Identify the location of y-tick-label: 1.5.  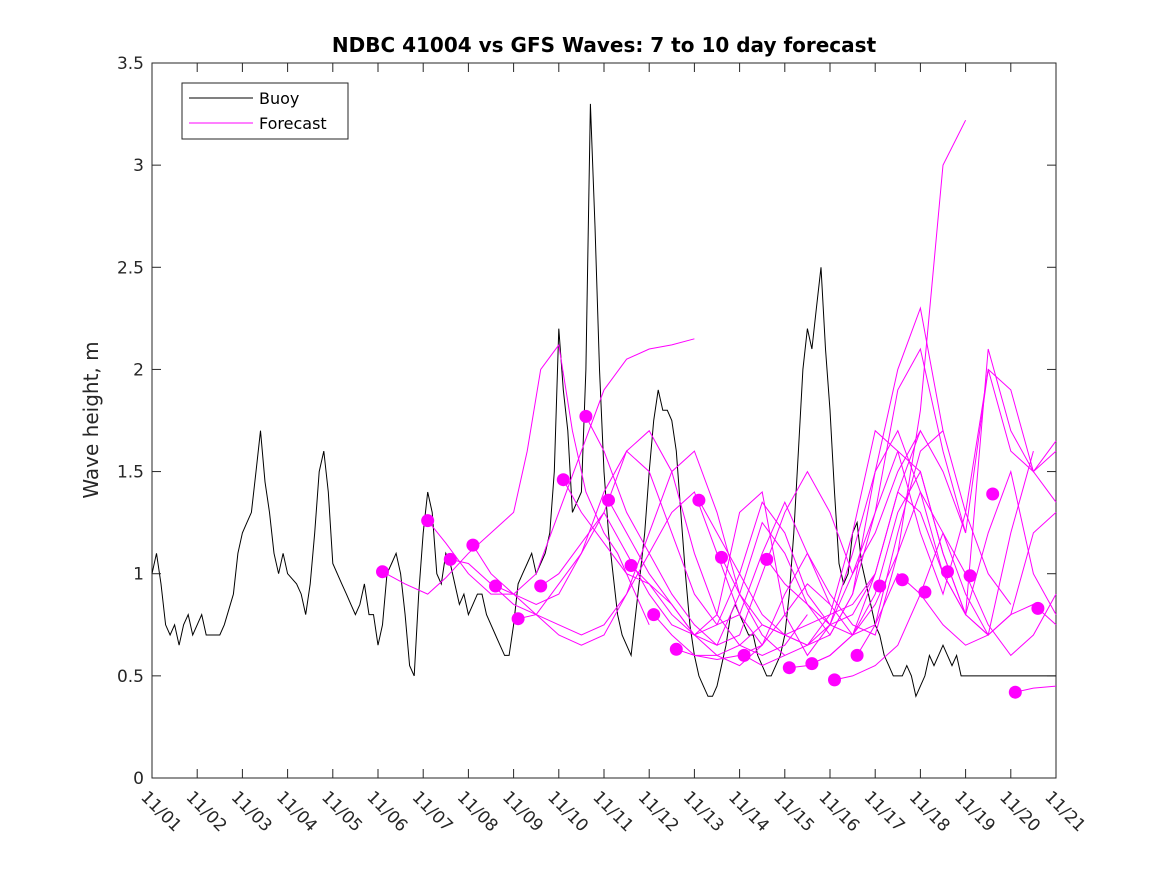
(130, 473).